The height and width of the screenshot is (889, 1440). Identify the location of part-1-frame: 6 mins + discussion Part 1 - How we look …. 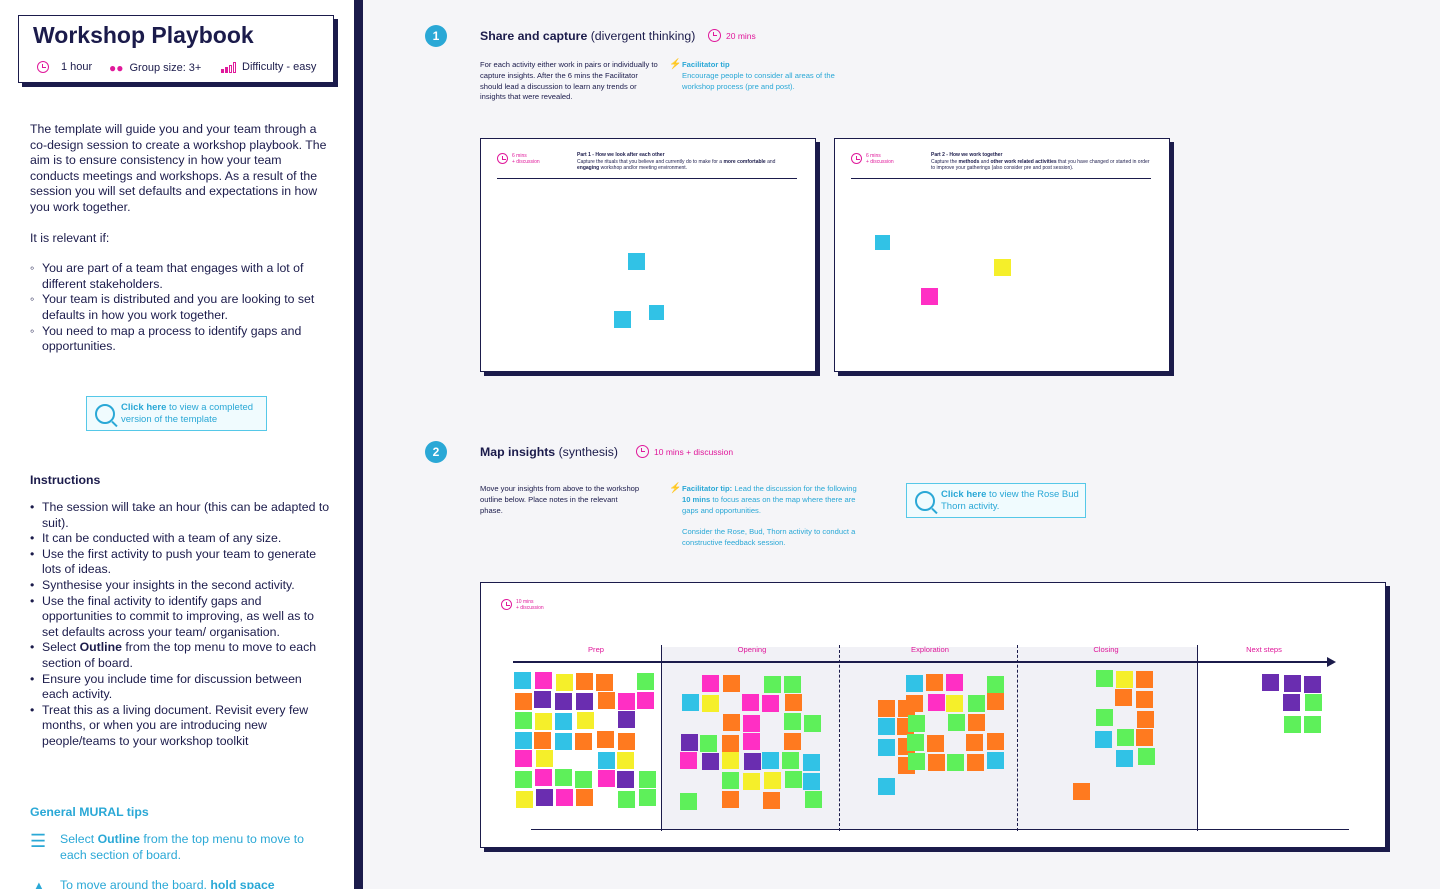
(648, 255).